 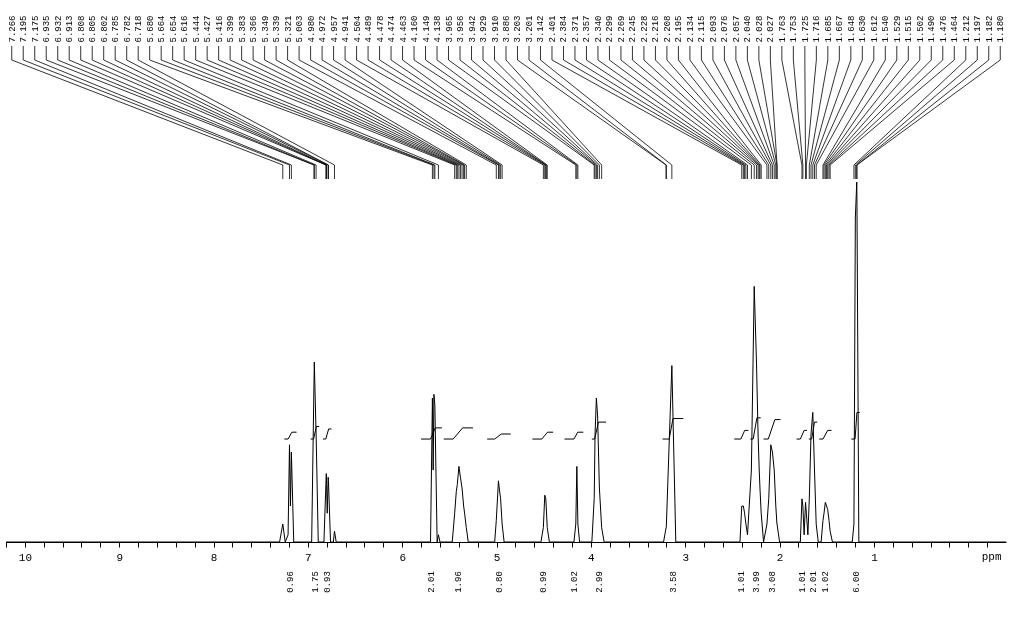 I want to click on annotation: 2.076, so click(x=725, y=29).